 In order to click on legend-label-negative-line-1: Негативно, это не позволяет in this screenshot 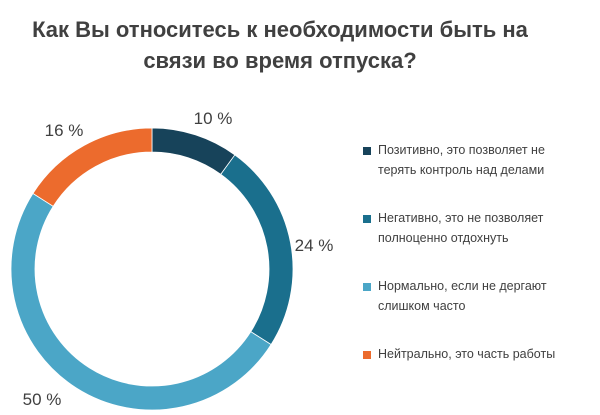, I will do `click(461, 218)`.